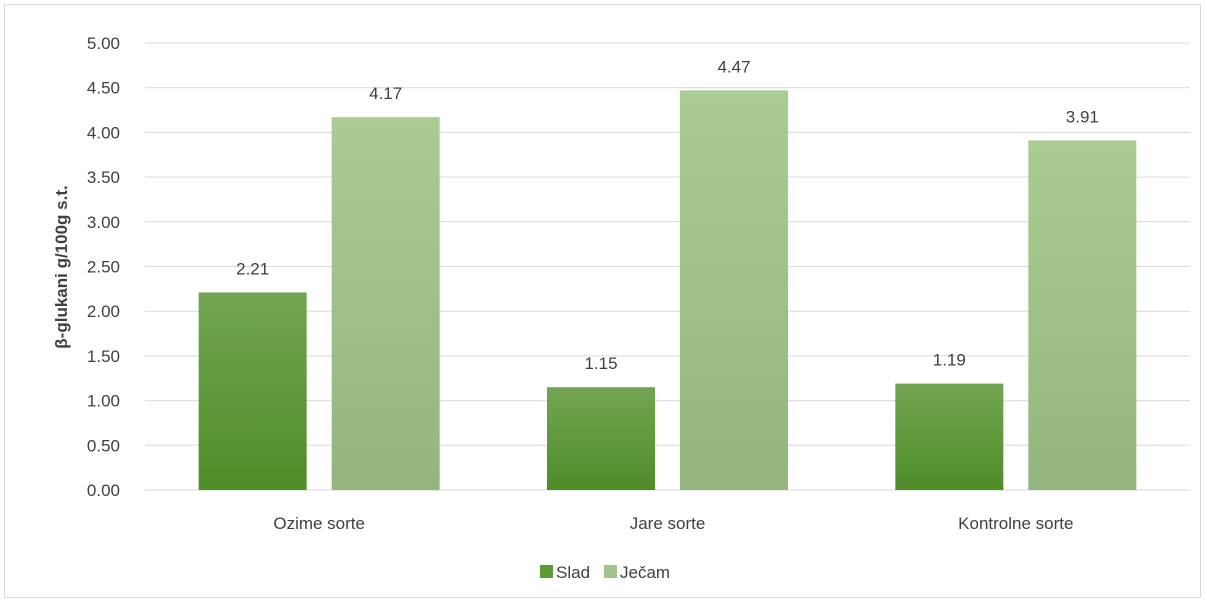 The image size is (1207, 604). What do you see at coordinates (668, 523) in the screenshot?
I see `x-category-label: Jare sorte` at bounding box center [668, 523].